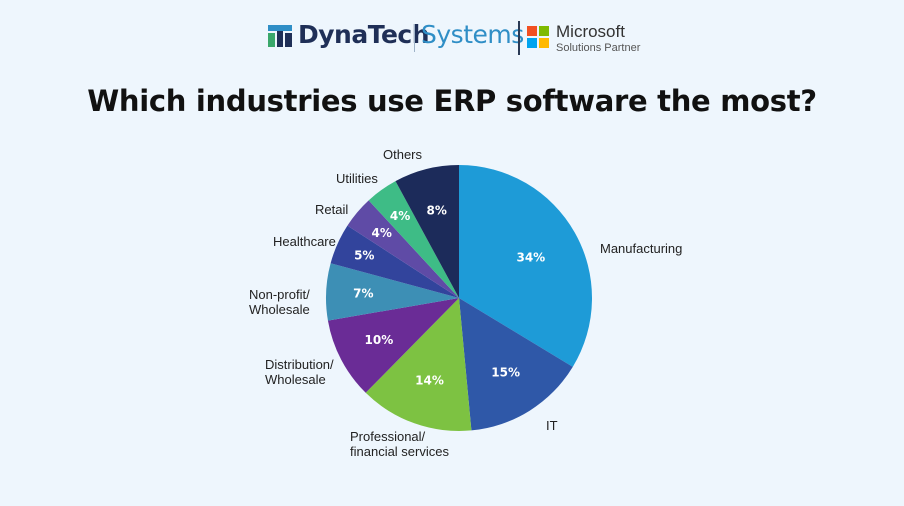 This screenshot has height=506, width=904. Describe the element at coordinates (552, 425) in the screenshot. I see `slice-category-label: IT` at that location.